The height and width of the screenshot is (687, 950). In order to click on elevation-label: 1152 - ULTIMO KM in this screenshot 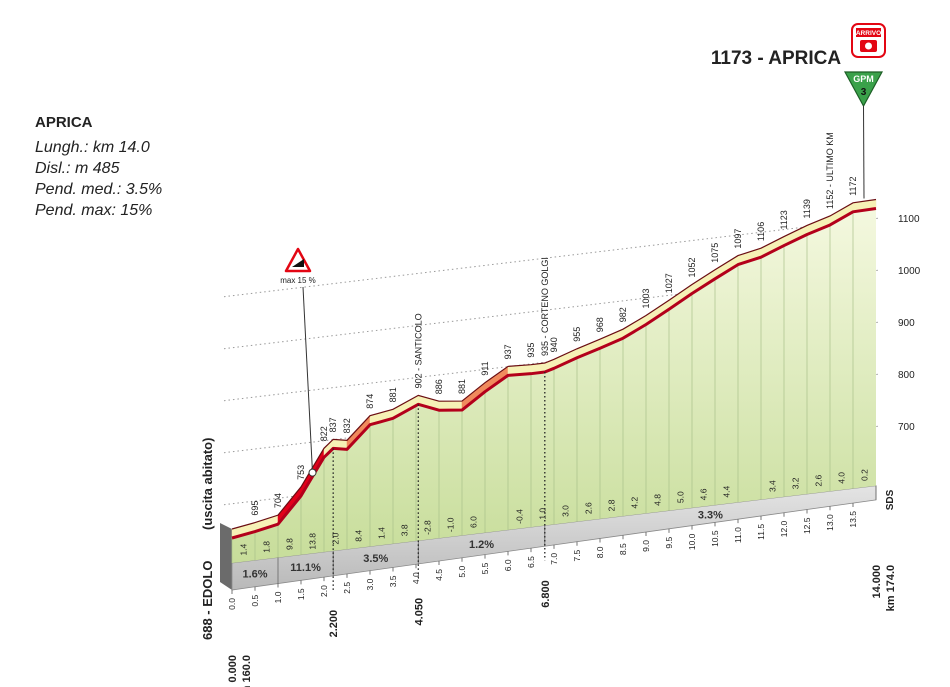, I will do `click(830, 170)`.